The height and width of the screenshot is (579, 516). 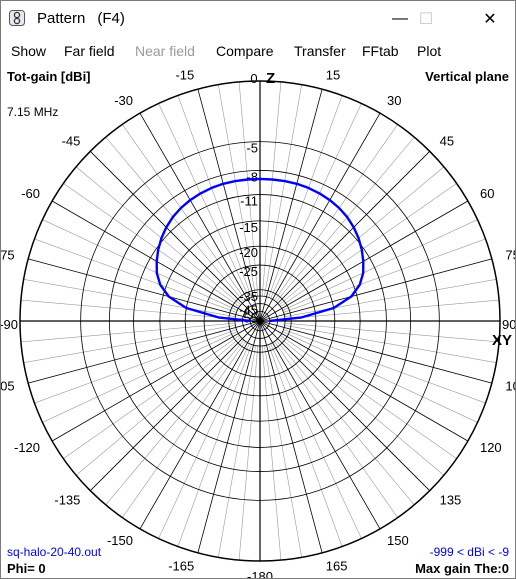 What do you see at coordinates (380, 51) in the screenshot?
I see `menu-fftab: FFtab` at bounding box center [380, 51].